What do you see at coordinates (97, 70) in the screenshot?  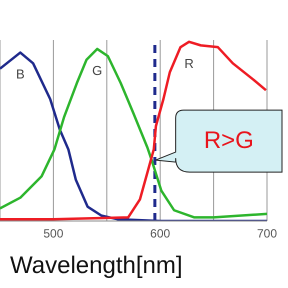 I see `series-label: G` at bounding box center [97, 70].